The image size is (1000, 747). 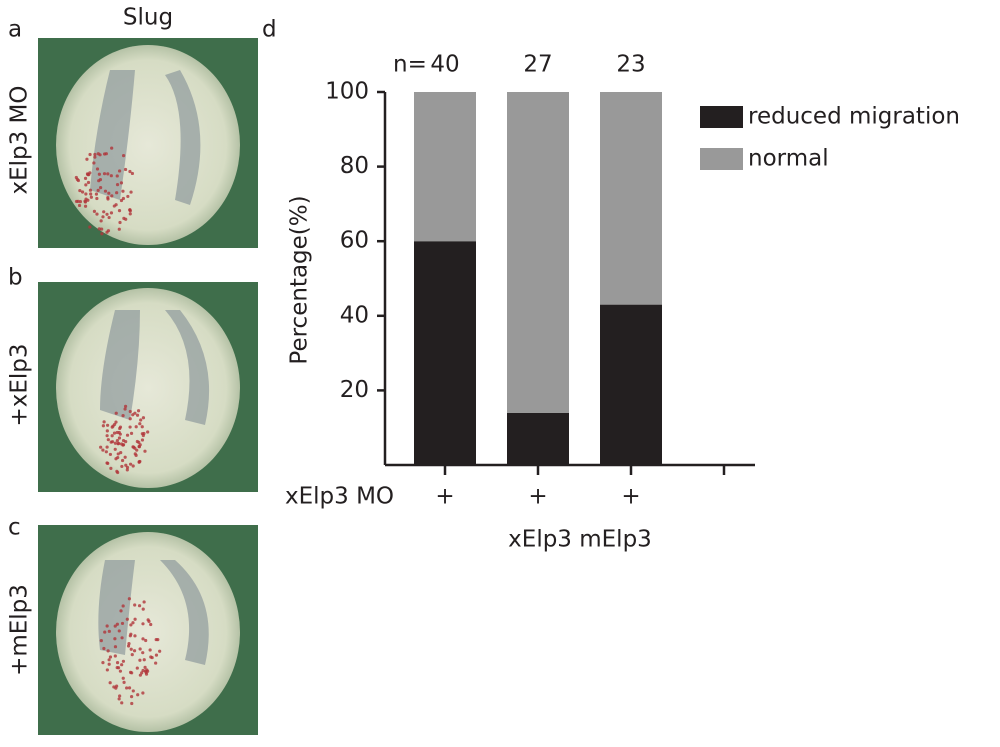 I want to click on y-tick-label: 40, so click(x=354, y=315).